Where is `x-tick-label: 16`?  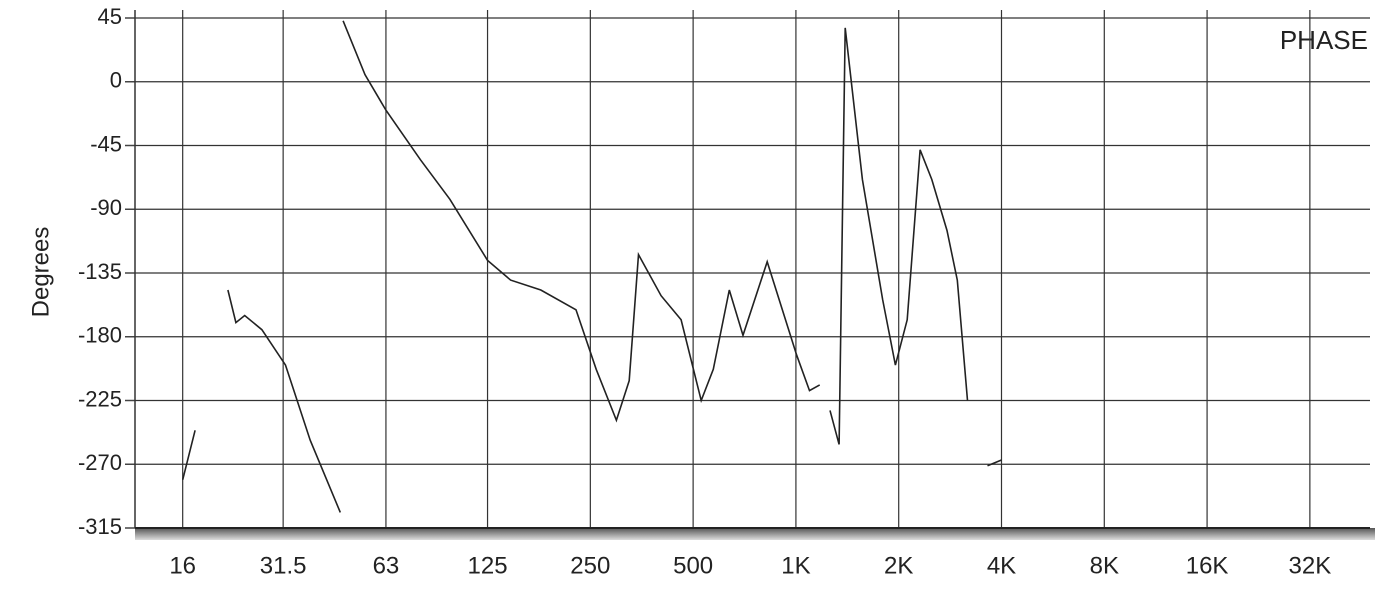 x-tick-label: 16 is located at coordinates (182, 565).